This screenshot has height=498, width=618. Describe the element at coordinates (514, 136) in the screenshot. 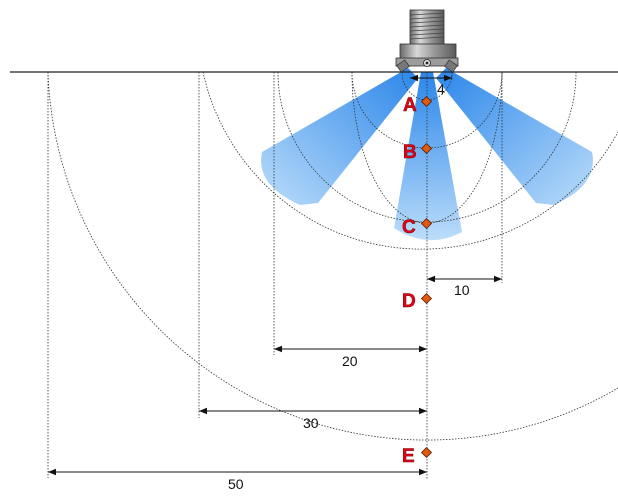

I see `spray-cone-right` at that location.